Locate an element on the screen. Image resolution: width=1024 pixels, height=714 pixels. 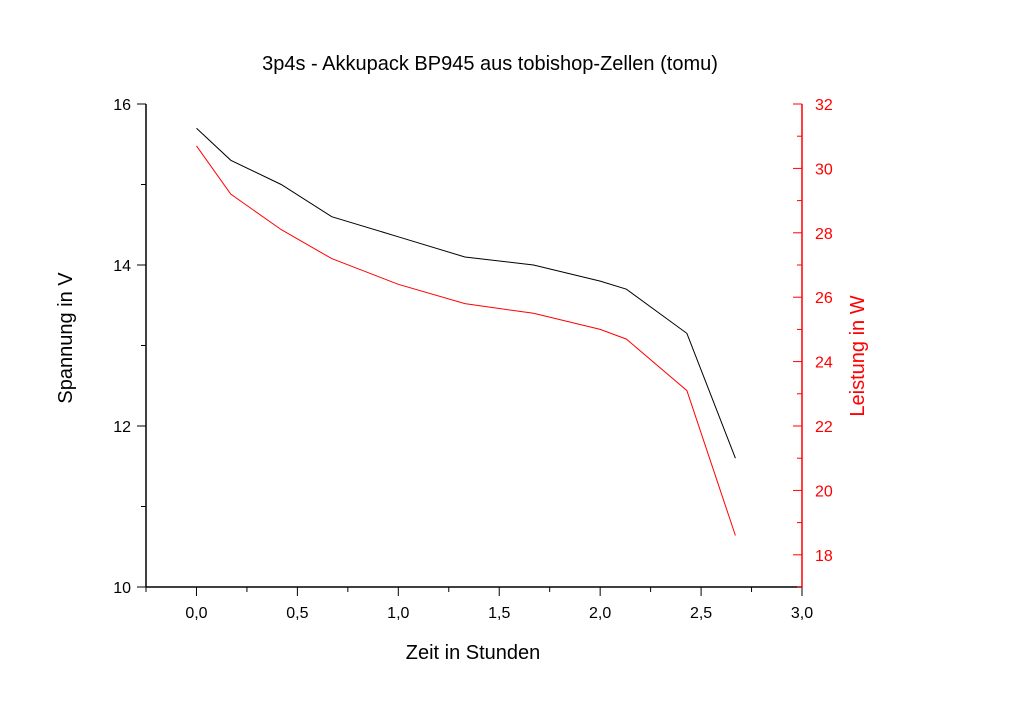
y2-tick-label: 30 is located at coordinates (824, 169).